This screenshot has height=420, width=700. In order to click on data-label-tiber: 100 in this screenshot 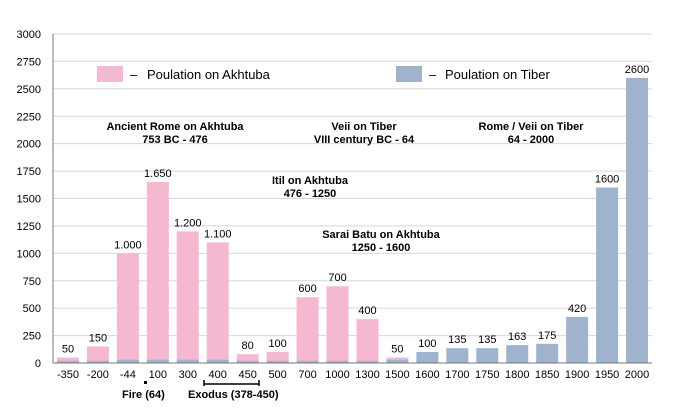, I will do `click(427, 344)`.